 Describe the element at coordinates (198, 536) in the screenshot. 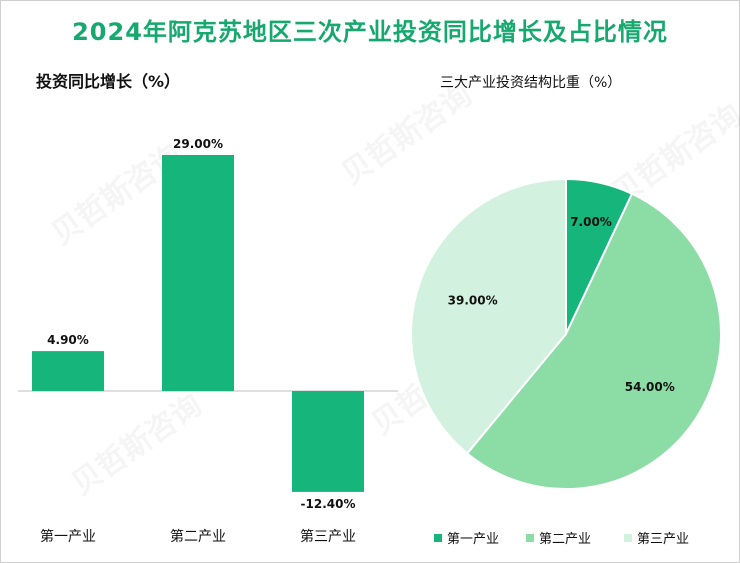

I see `bar-category-label: 第二产业` at that location.